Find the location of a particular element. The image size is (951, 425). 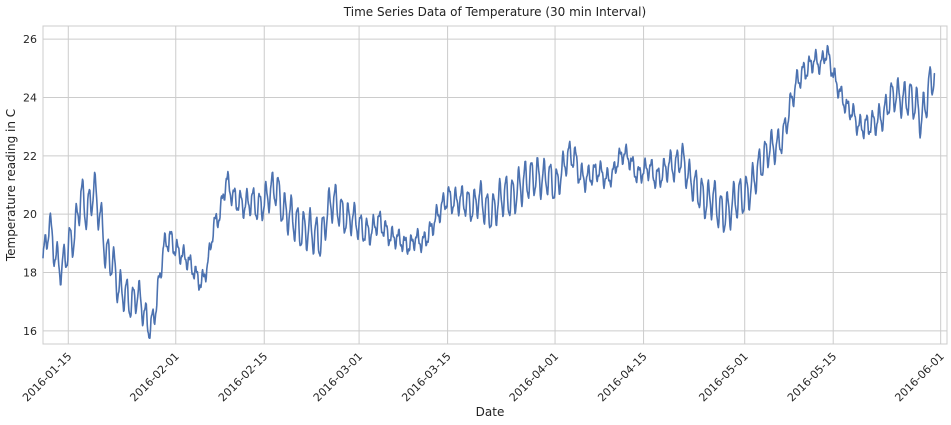

y-tick-label: 26 is located at coordinates (30, 39).